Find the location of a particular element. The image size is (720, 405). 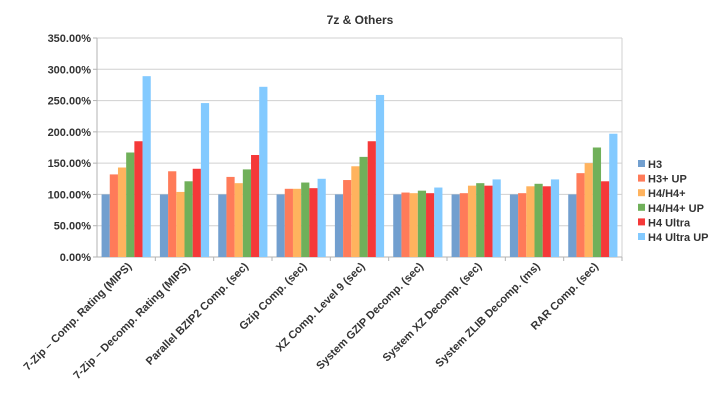

y-tick-label: 100.00% is located at coordinates (70, 195).